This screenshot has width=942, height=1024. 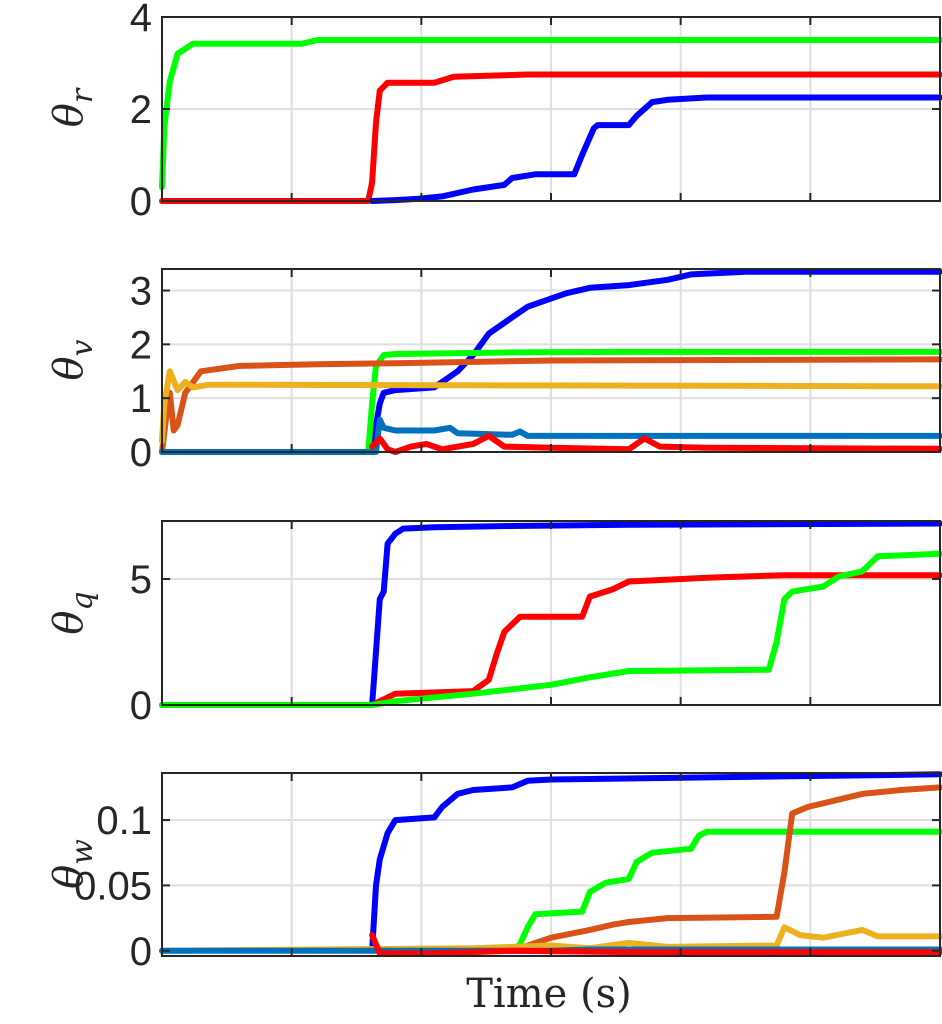 What do you see at coordinates (141, 580) in the screenshot?
I see `y-tick-label: 5` at bounding box center [141, 580].